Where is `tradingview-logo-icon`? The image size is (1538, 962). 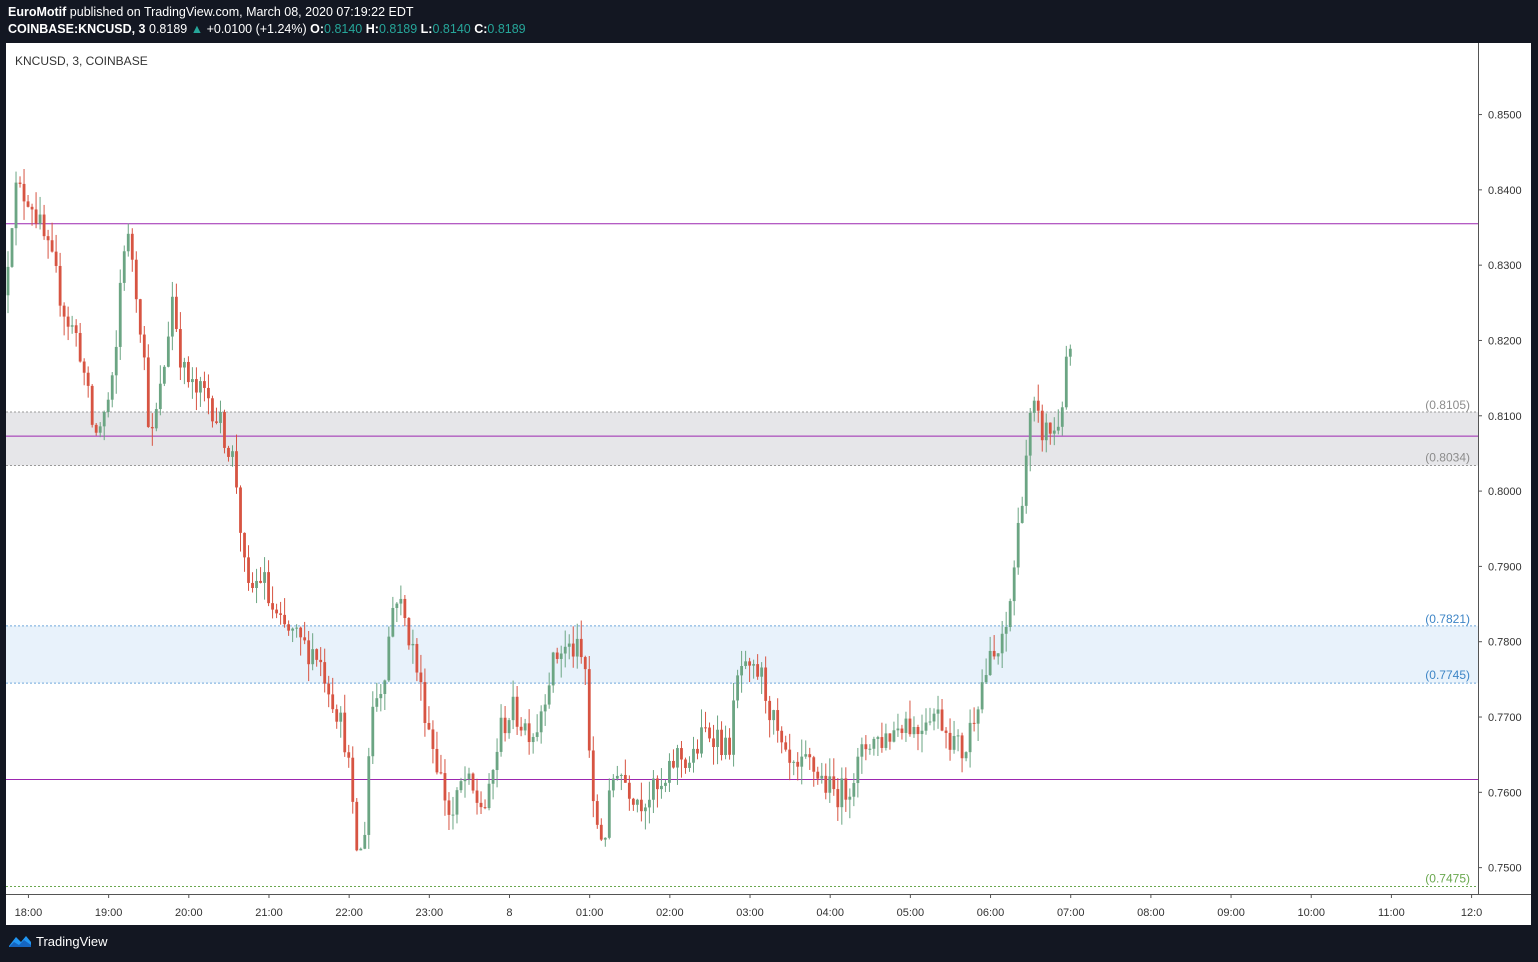 tradingview-logo-icon is located at coordinates (20, 941).